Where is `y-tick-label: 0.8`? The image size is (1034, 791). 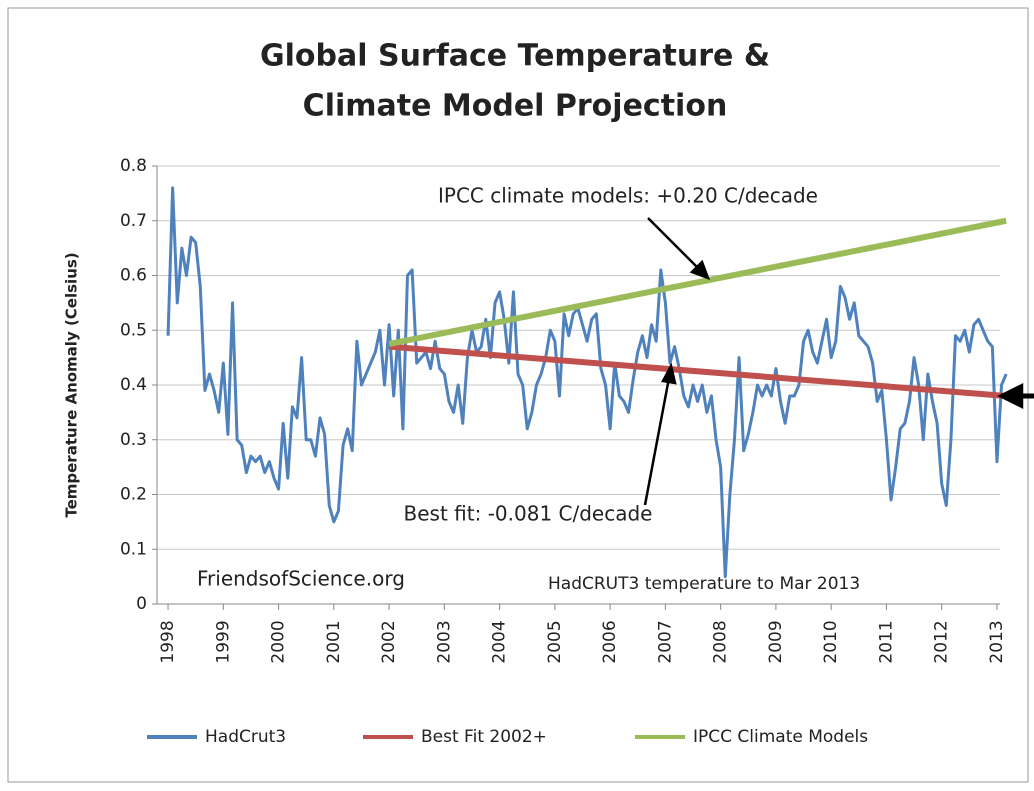 y-tick-label: 0.8 is located at coordinates (133, 166).